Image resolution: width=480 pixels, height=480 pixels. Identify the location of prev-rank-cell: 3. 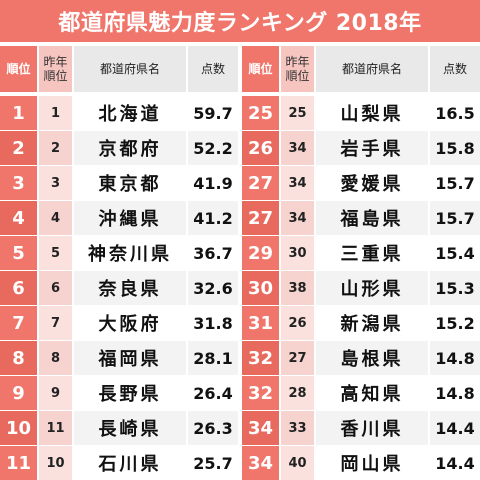
(55, 183).